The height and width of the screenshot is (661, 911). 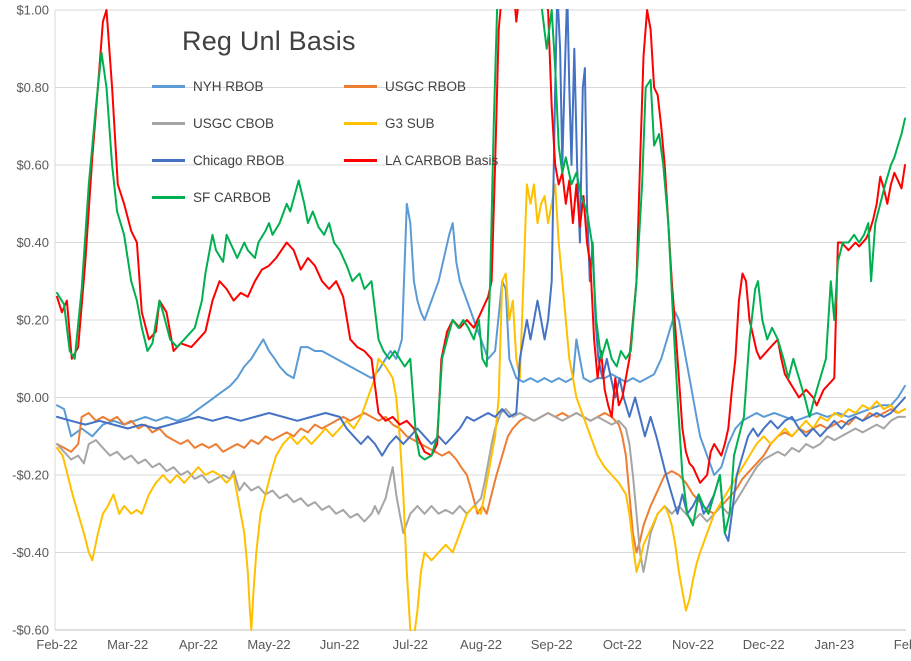 What do you see at coordinates (32, 397) in the screenshot?
I see `y-axis-tick-label: $0.00` at bounding box center [32, 397].